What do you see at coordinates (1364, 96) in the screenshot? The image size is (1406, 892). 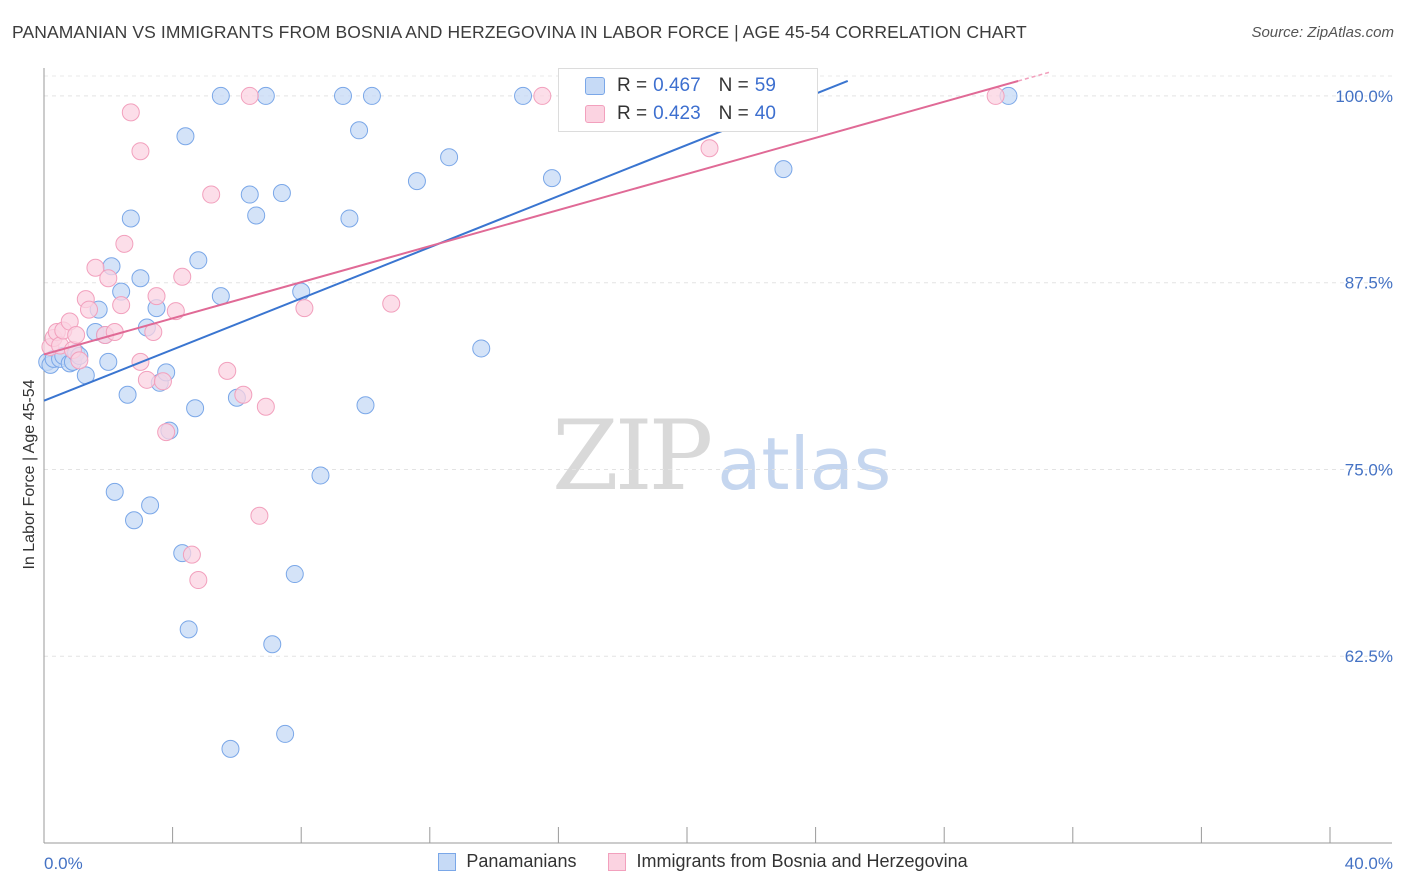 I see `y-tick-label: 100.0%` at bounding box center [1364, 96].